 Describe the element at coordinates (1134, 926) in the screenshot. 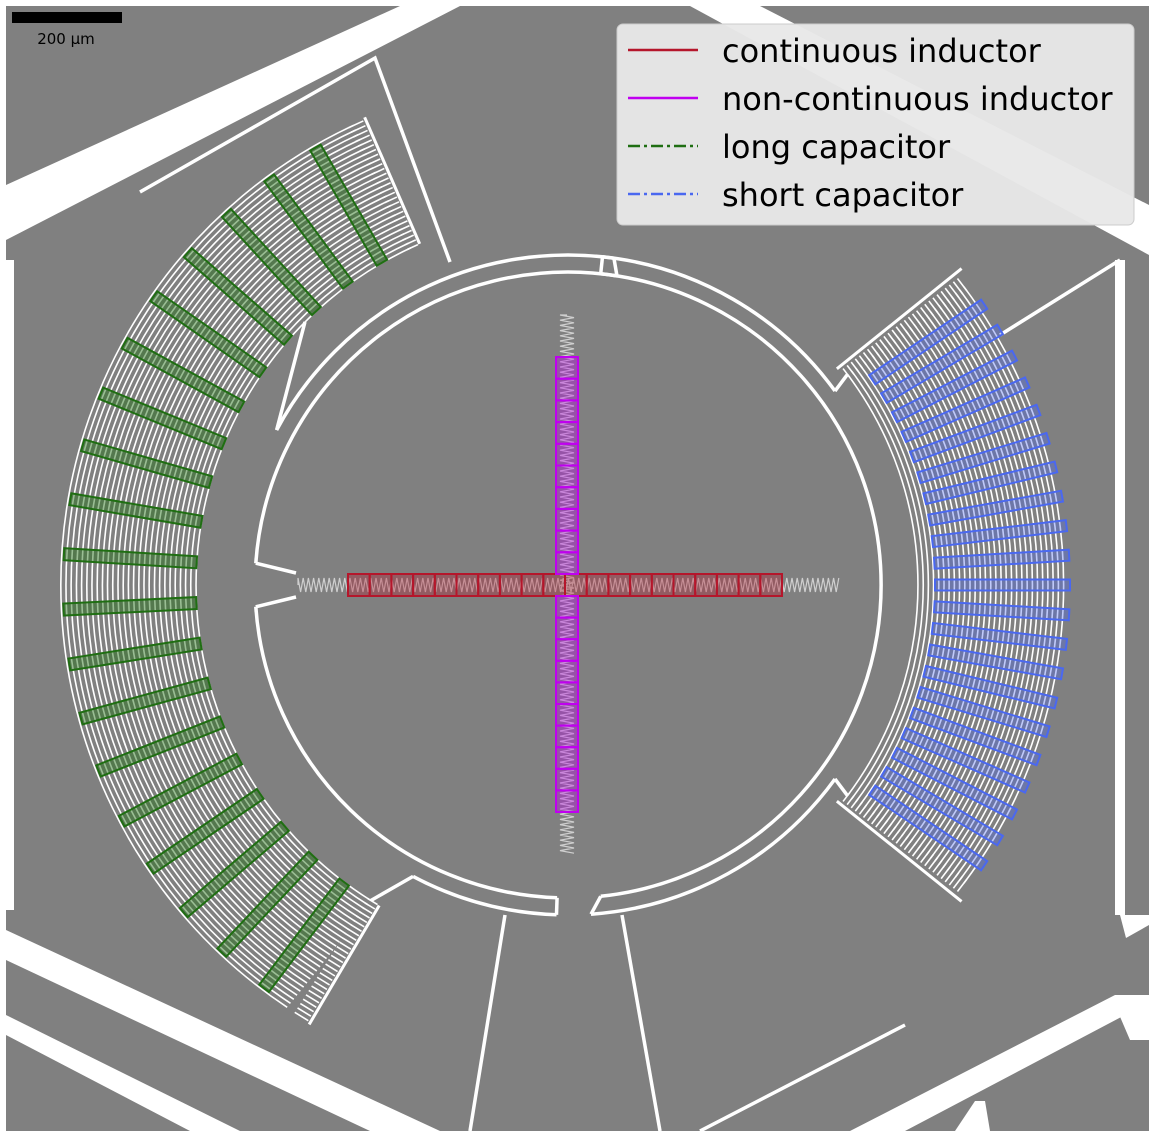

I see `right-edge-cut` at that location.